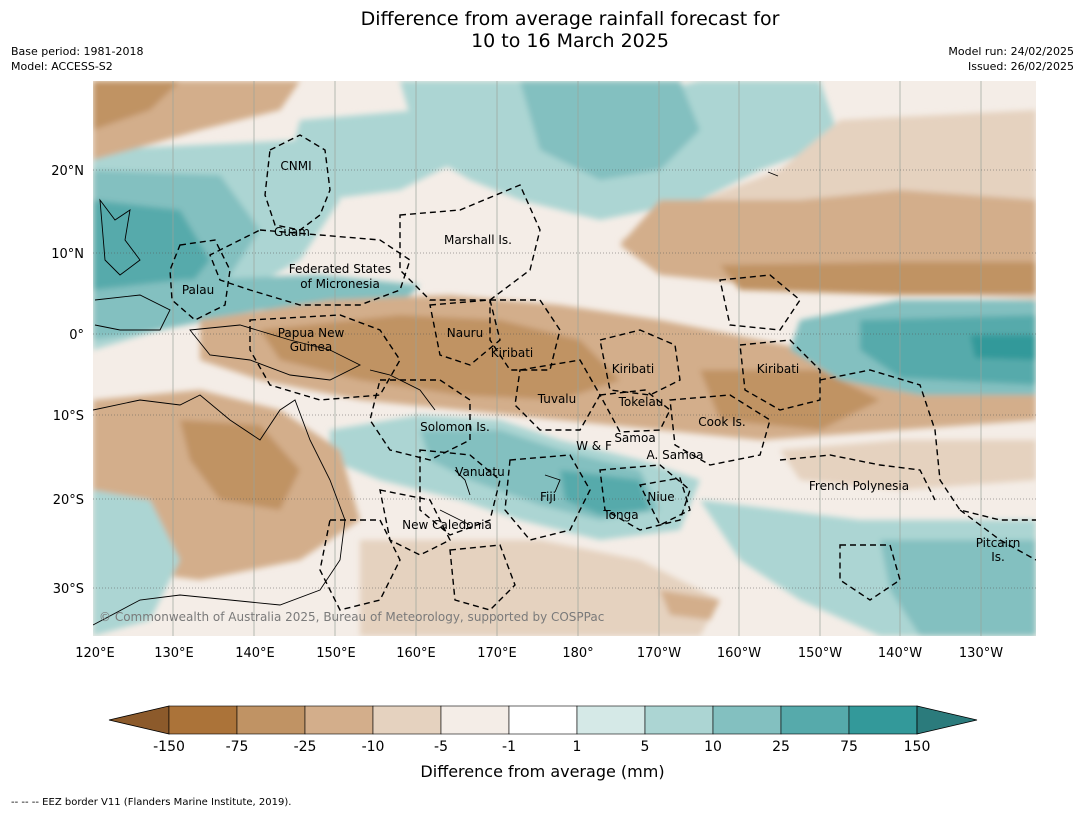 Image resolution: width=1085 pixels, height=816 pixels. What do you see at coordinates (465, 333) in the screenshot?
I see `region-label: Nauru` at bounding box center [465, 333].